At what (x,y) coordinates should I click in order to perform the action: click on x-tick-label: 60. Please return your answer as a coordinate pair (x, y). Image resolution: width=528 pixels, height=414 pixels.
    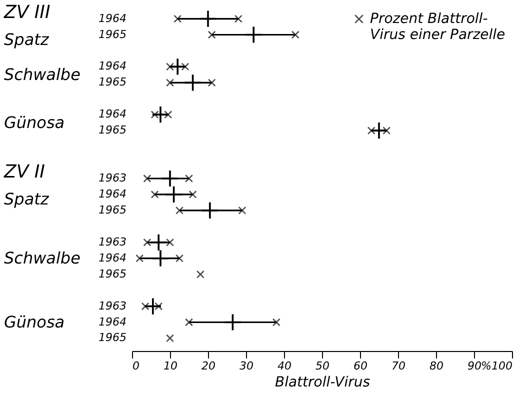
    Looking at the image, I should click on (361, 366).